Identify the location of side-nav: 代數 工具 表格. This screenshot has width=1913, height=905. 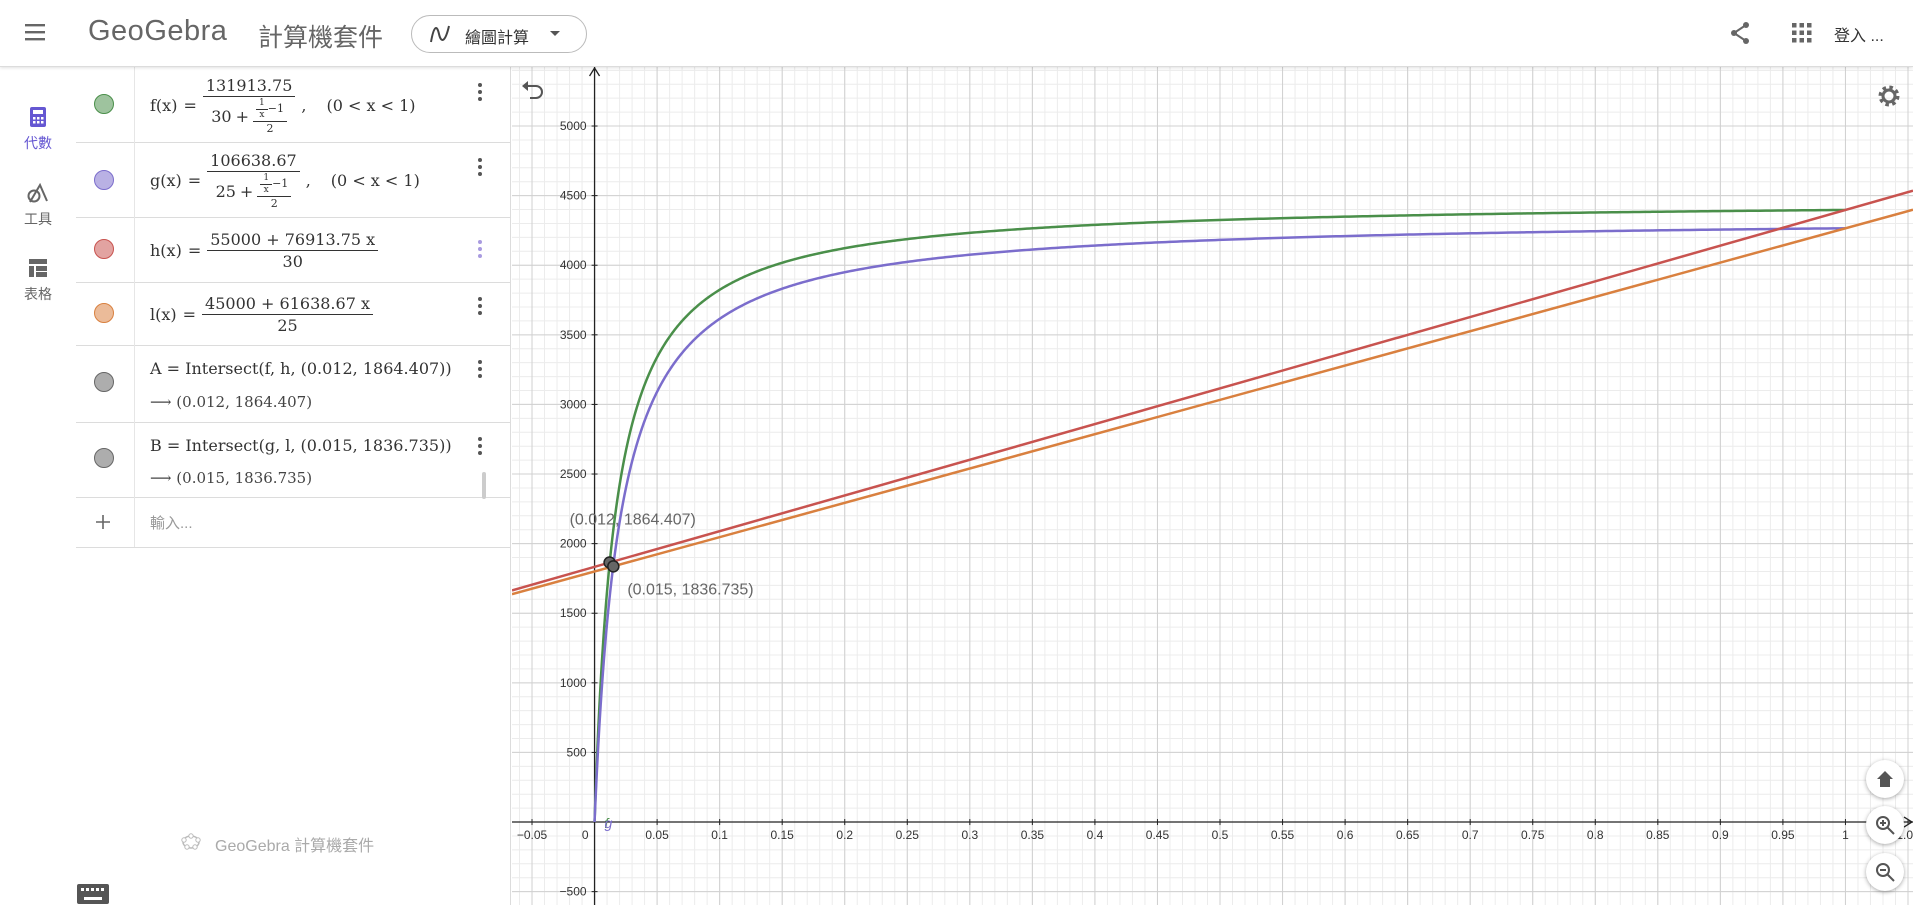
(38, 486).